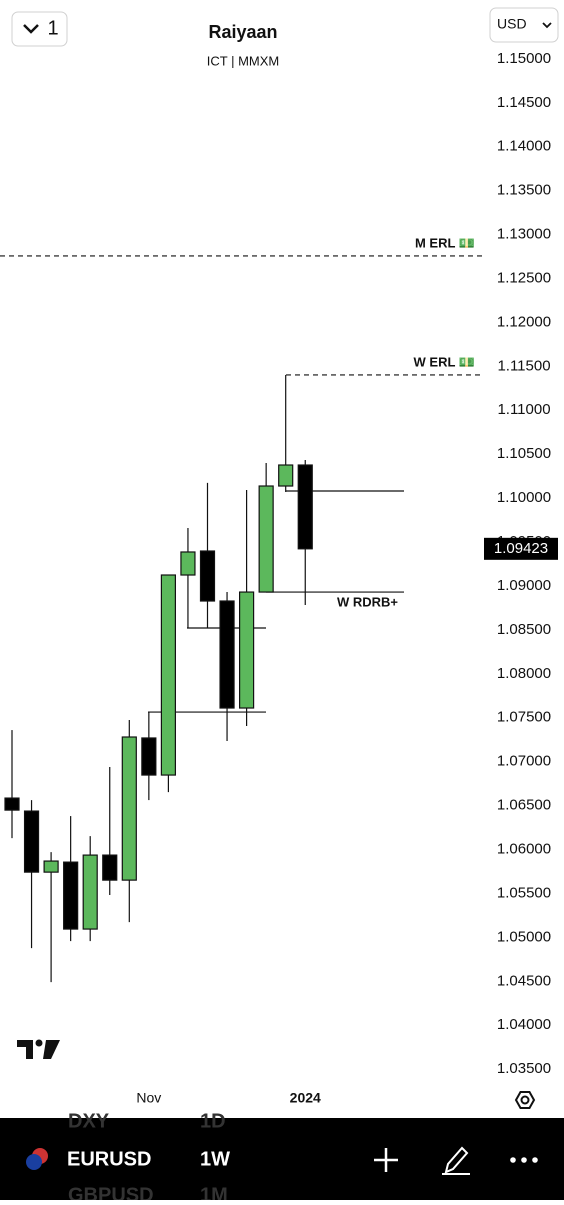 The image size is (564, 1205). What do you see at coordinates (38, 1049) in the screenshot?
I see `tradingview-logo` at bounding box center [38, 1049].